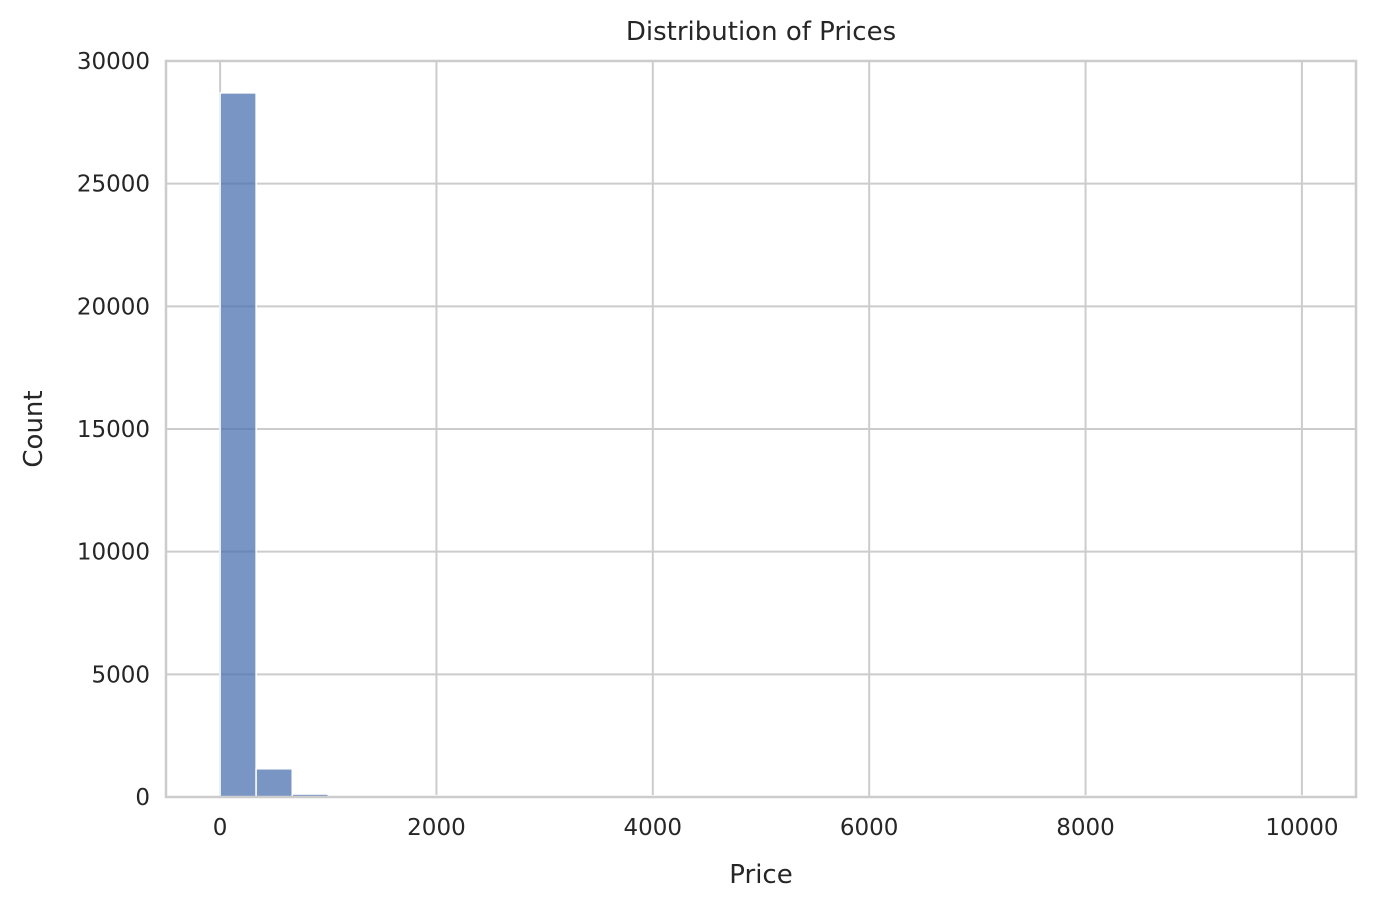  What do you see at coordinates (113, 62) in the screenshot?
I see `y-tick-label: 30000` at bounding box center [113, 62].